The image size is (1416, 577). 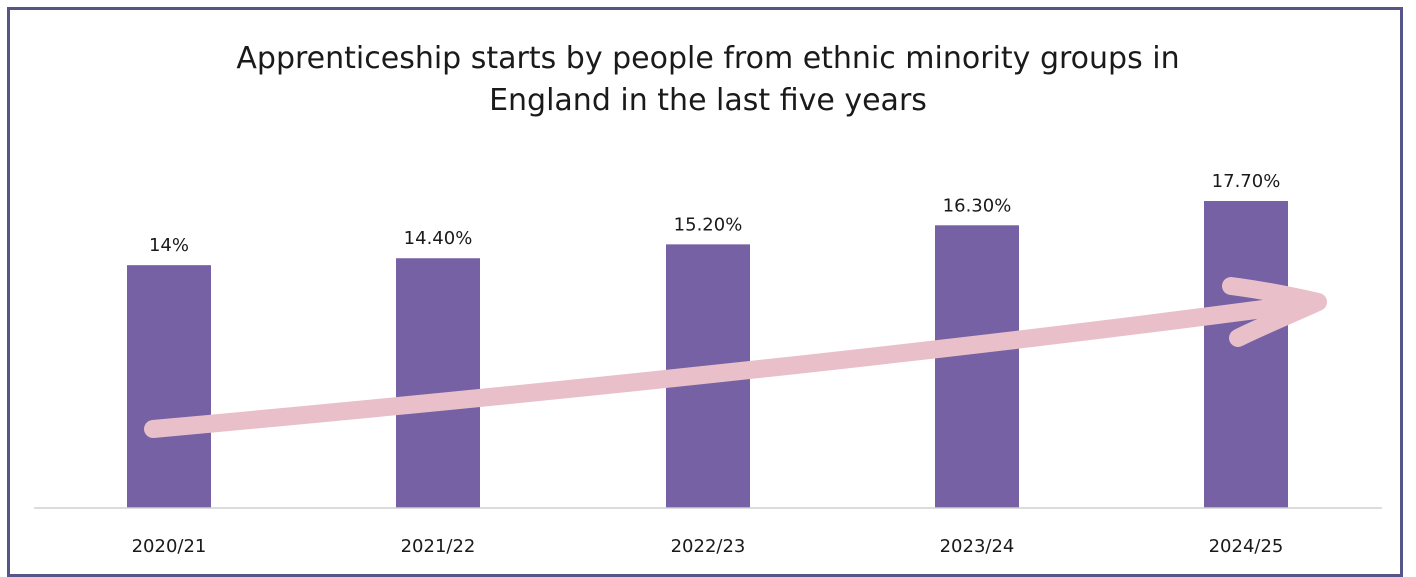 I want to click on data-label: 15.20%, so click(x=708, y=224).